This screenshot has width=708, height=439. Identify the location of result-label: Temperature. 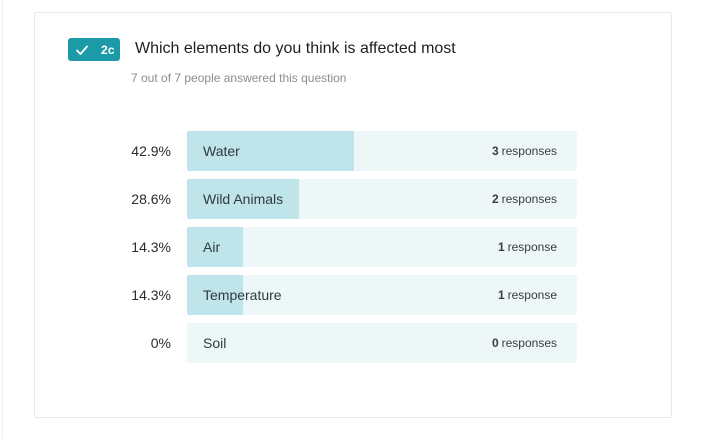
(242, 295).